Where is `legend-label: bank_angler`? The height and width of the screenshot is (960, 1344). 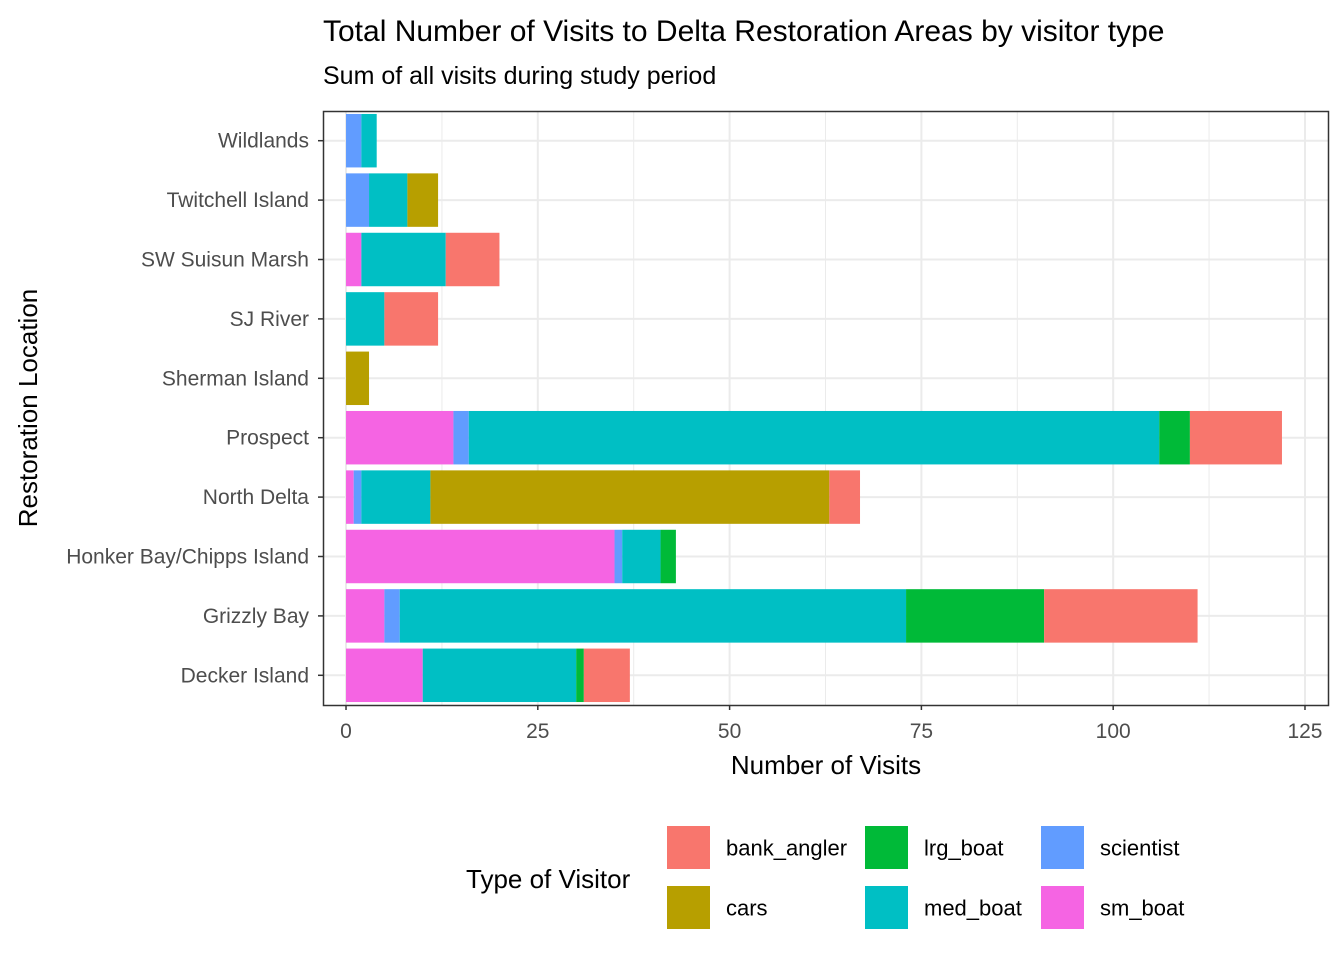 legend-label: bank_angler is located at coordinates (786, 848).